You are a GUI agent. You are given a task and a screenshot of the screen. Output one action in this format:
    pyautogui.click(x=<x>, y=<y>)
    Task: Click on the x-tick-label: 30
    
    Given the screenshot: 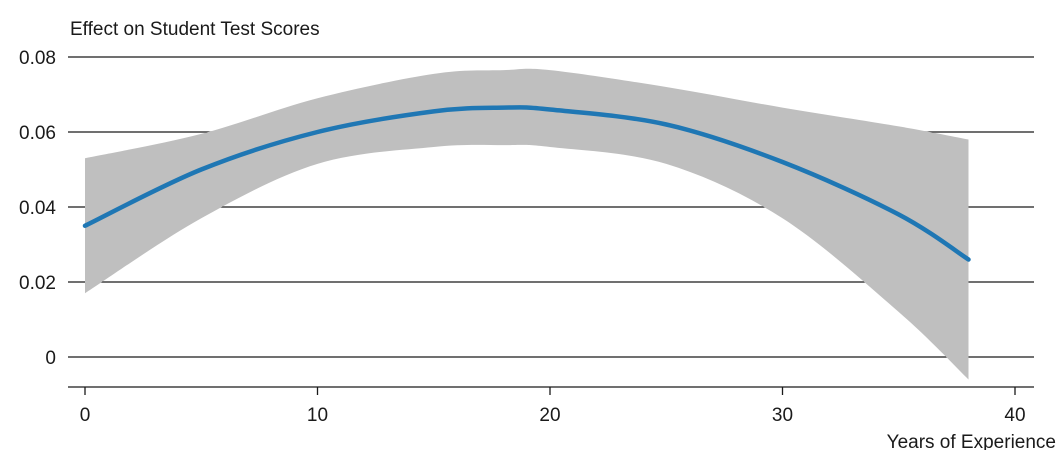 What is the action you would take?
    pyautogui.click(x=782, y=415)
    